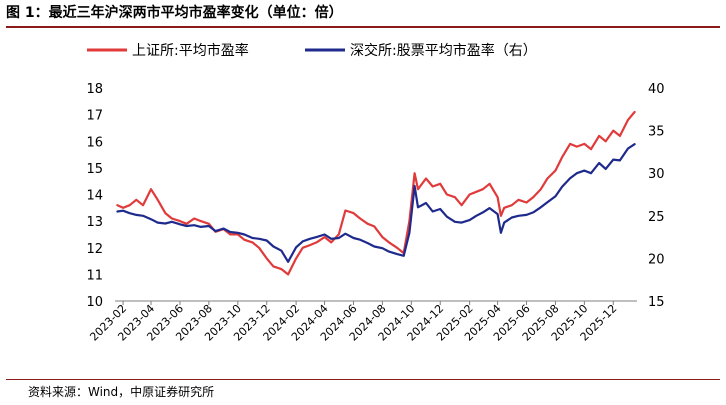 The image size is (726, 405). What do you see at coordinates (121, 392) in the screenshot?
I see `source-note: 资料来源：Wind，中原证券研究所` at bounding box center [121, 392].